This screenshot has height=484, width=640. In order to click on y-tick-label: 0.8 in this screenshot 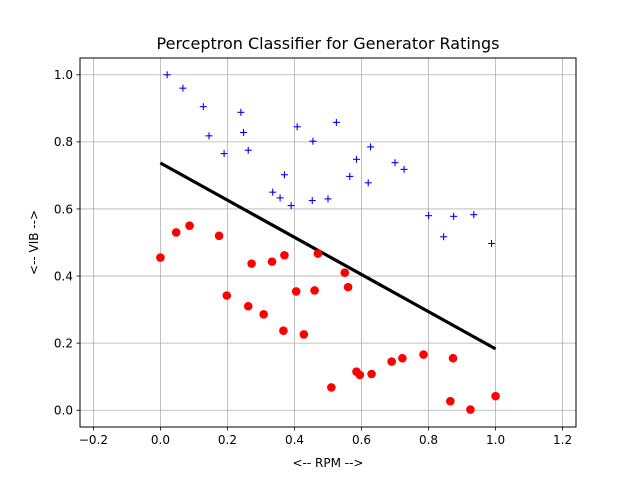, I will do `click(63, 142)`.